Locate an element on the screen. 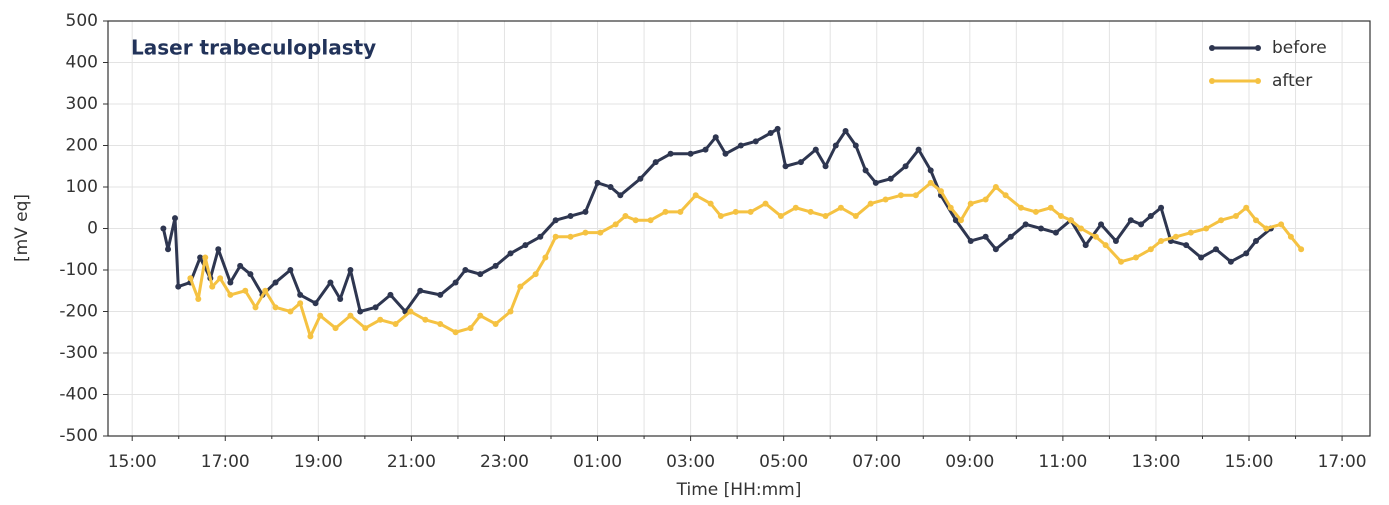 This screenshot has width=1389, height=505. x-tick-label: 05:00 is located at coordinates (783, 462).